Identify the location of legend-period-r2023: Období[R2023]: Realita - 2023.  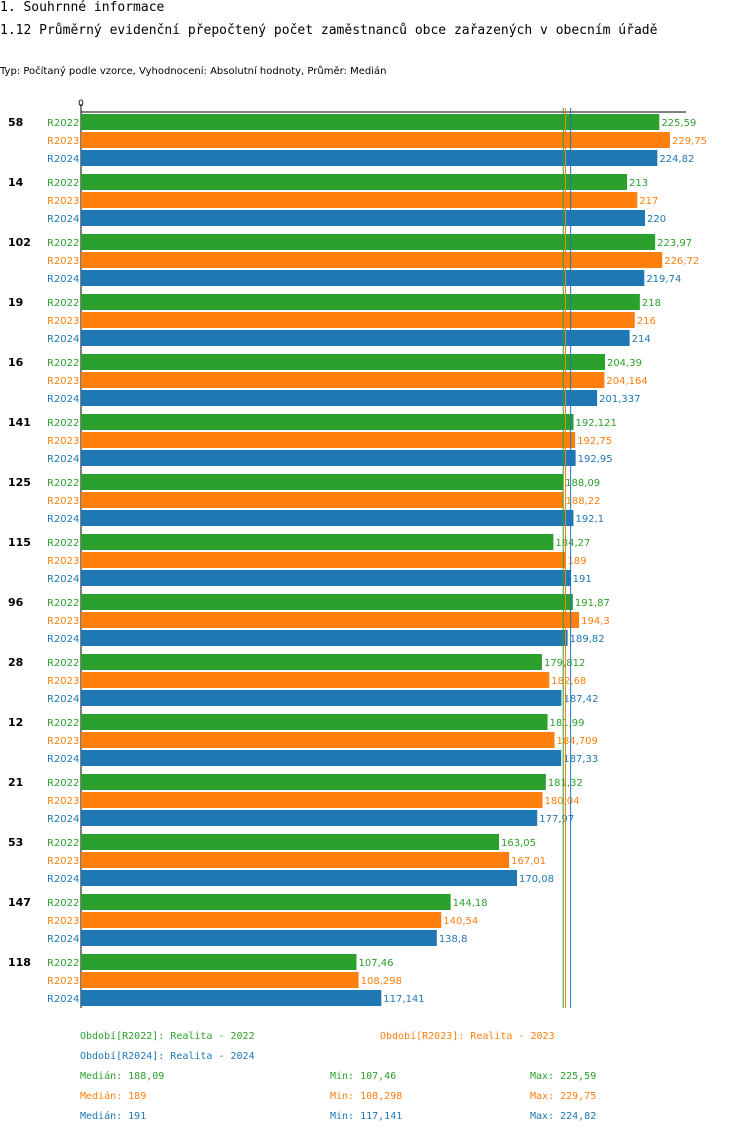
(467, 1036).